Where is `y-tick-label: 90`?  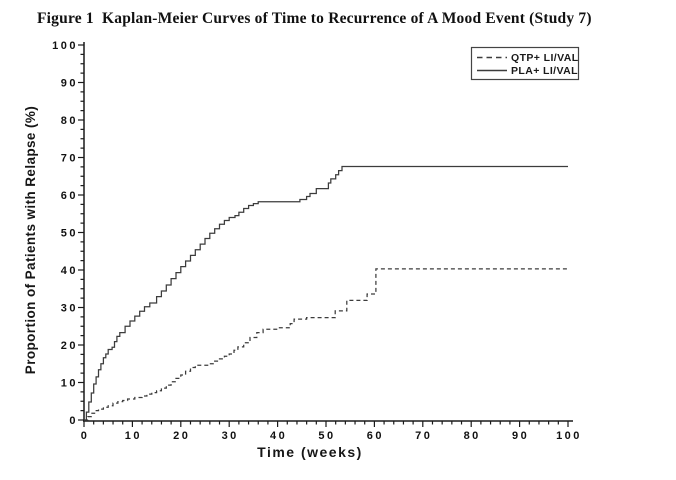
y-tick-label: 90 is located at coordinates (69, 84).